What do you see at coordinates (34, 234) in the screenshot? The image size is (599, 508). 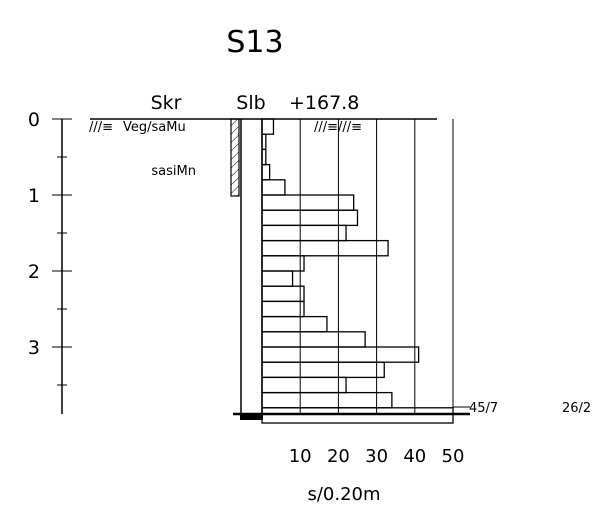 I see `depth-labels: 0 1 2 3` at bounding box center [34, 234].